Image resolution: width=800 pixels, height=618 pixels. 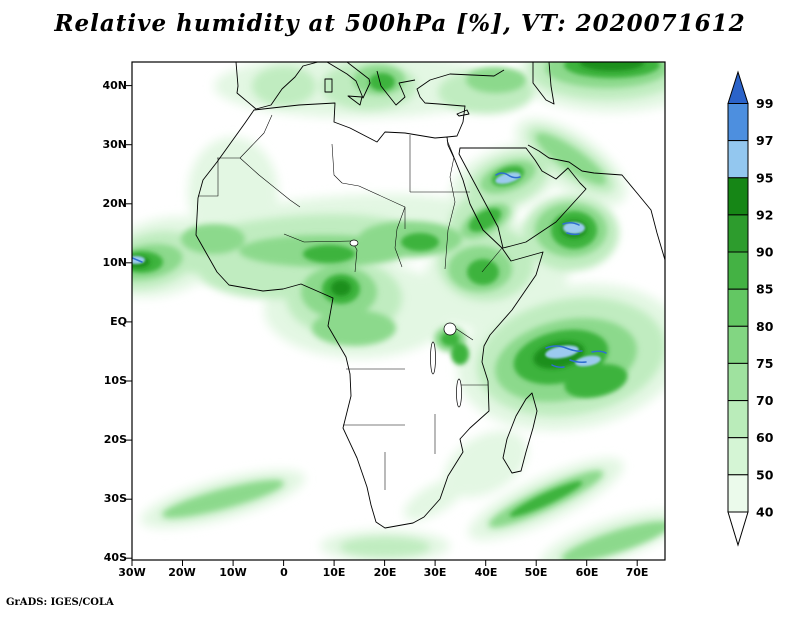 What do you see at coordinates (765, 474) in the screenshot?
I see `colorbar-tick-label: 50` at bounding box center [765, 474].